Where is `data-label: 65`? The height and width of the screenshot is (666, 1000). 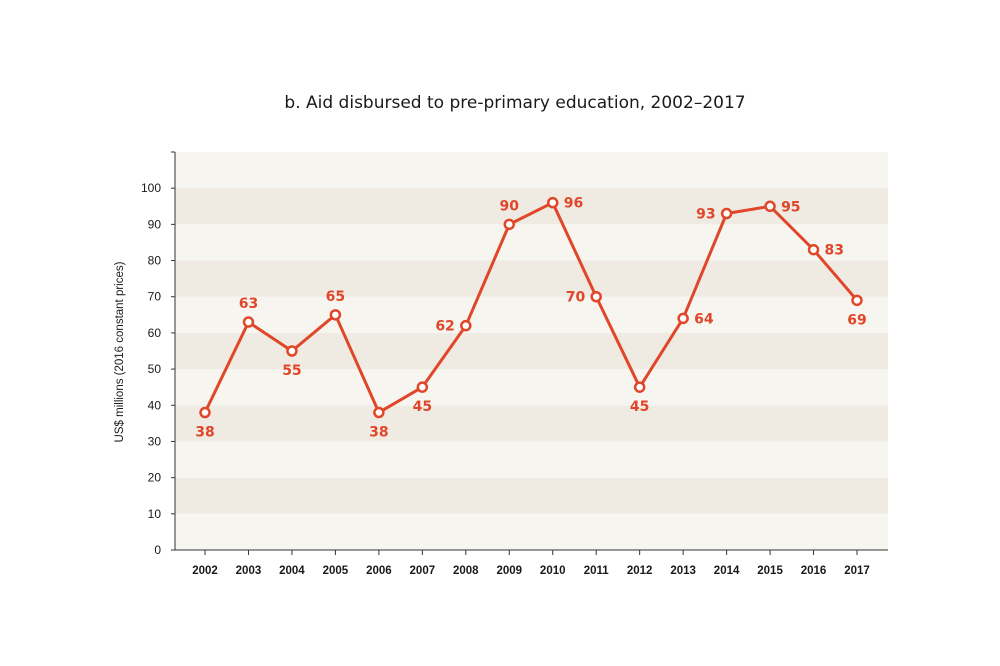 data-label: 65 is located at coordinates (335, 297).